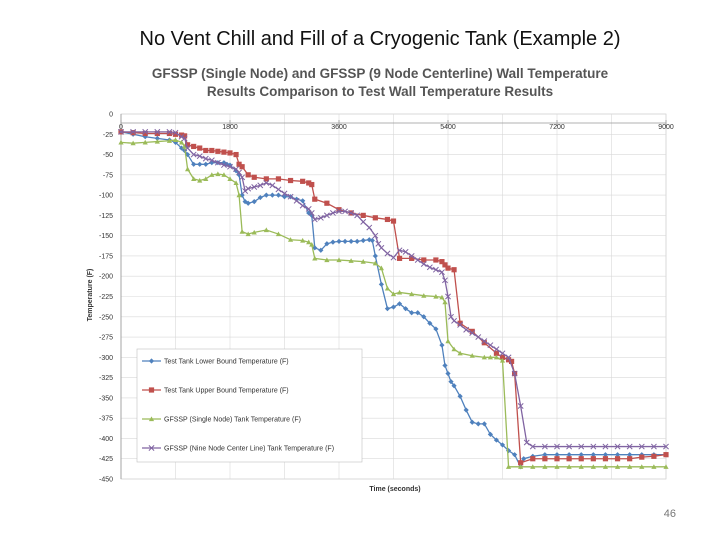 Image resolution: width=720 pixels, height=540 pixels. Describe the element at coordinates (106, 297) in the screenshot. I see `y-tick-label: -225` at that location.